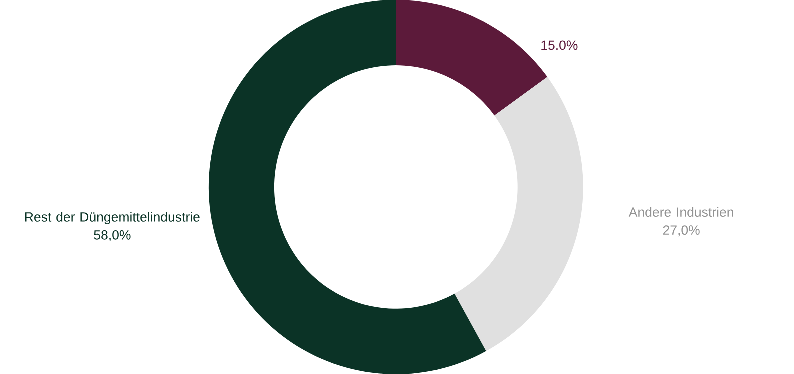  I want to click on slice-label: Rest der Düngemittelindustrie, so click(112, 218).